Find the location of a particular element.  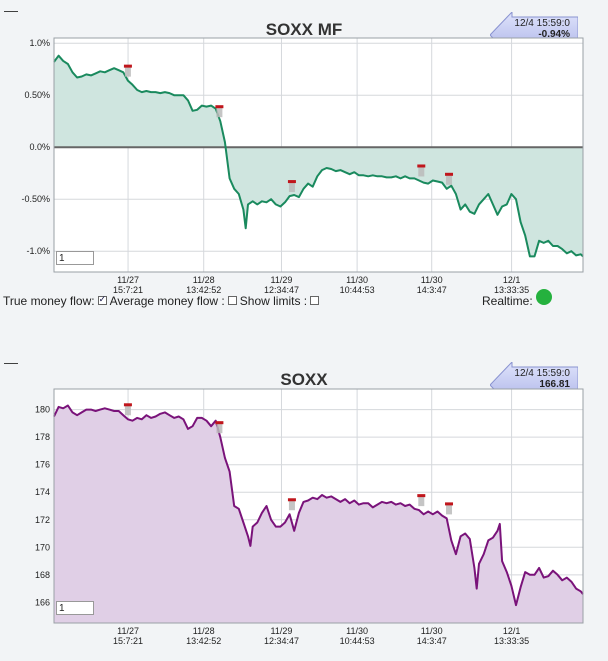

chart-title: SOXX is located at coordinates (304, 379).